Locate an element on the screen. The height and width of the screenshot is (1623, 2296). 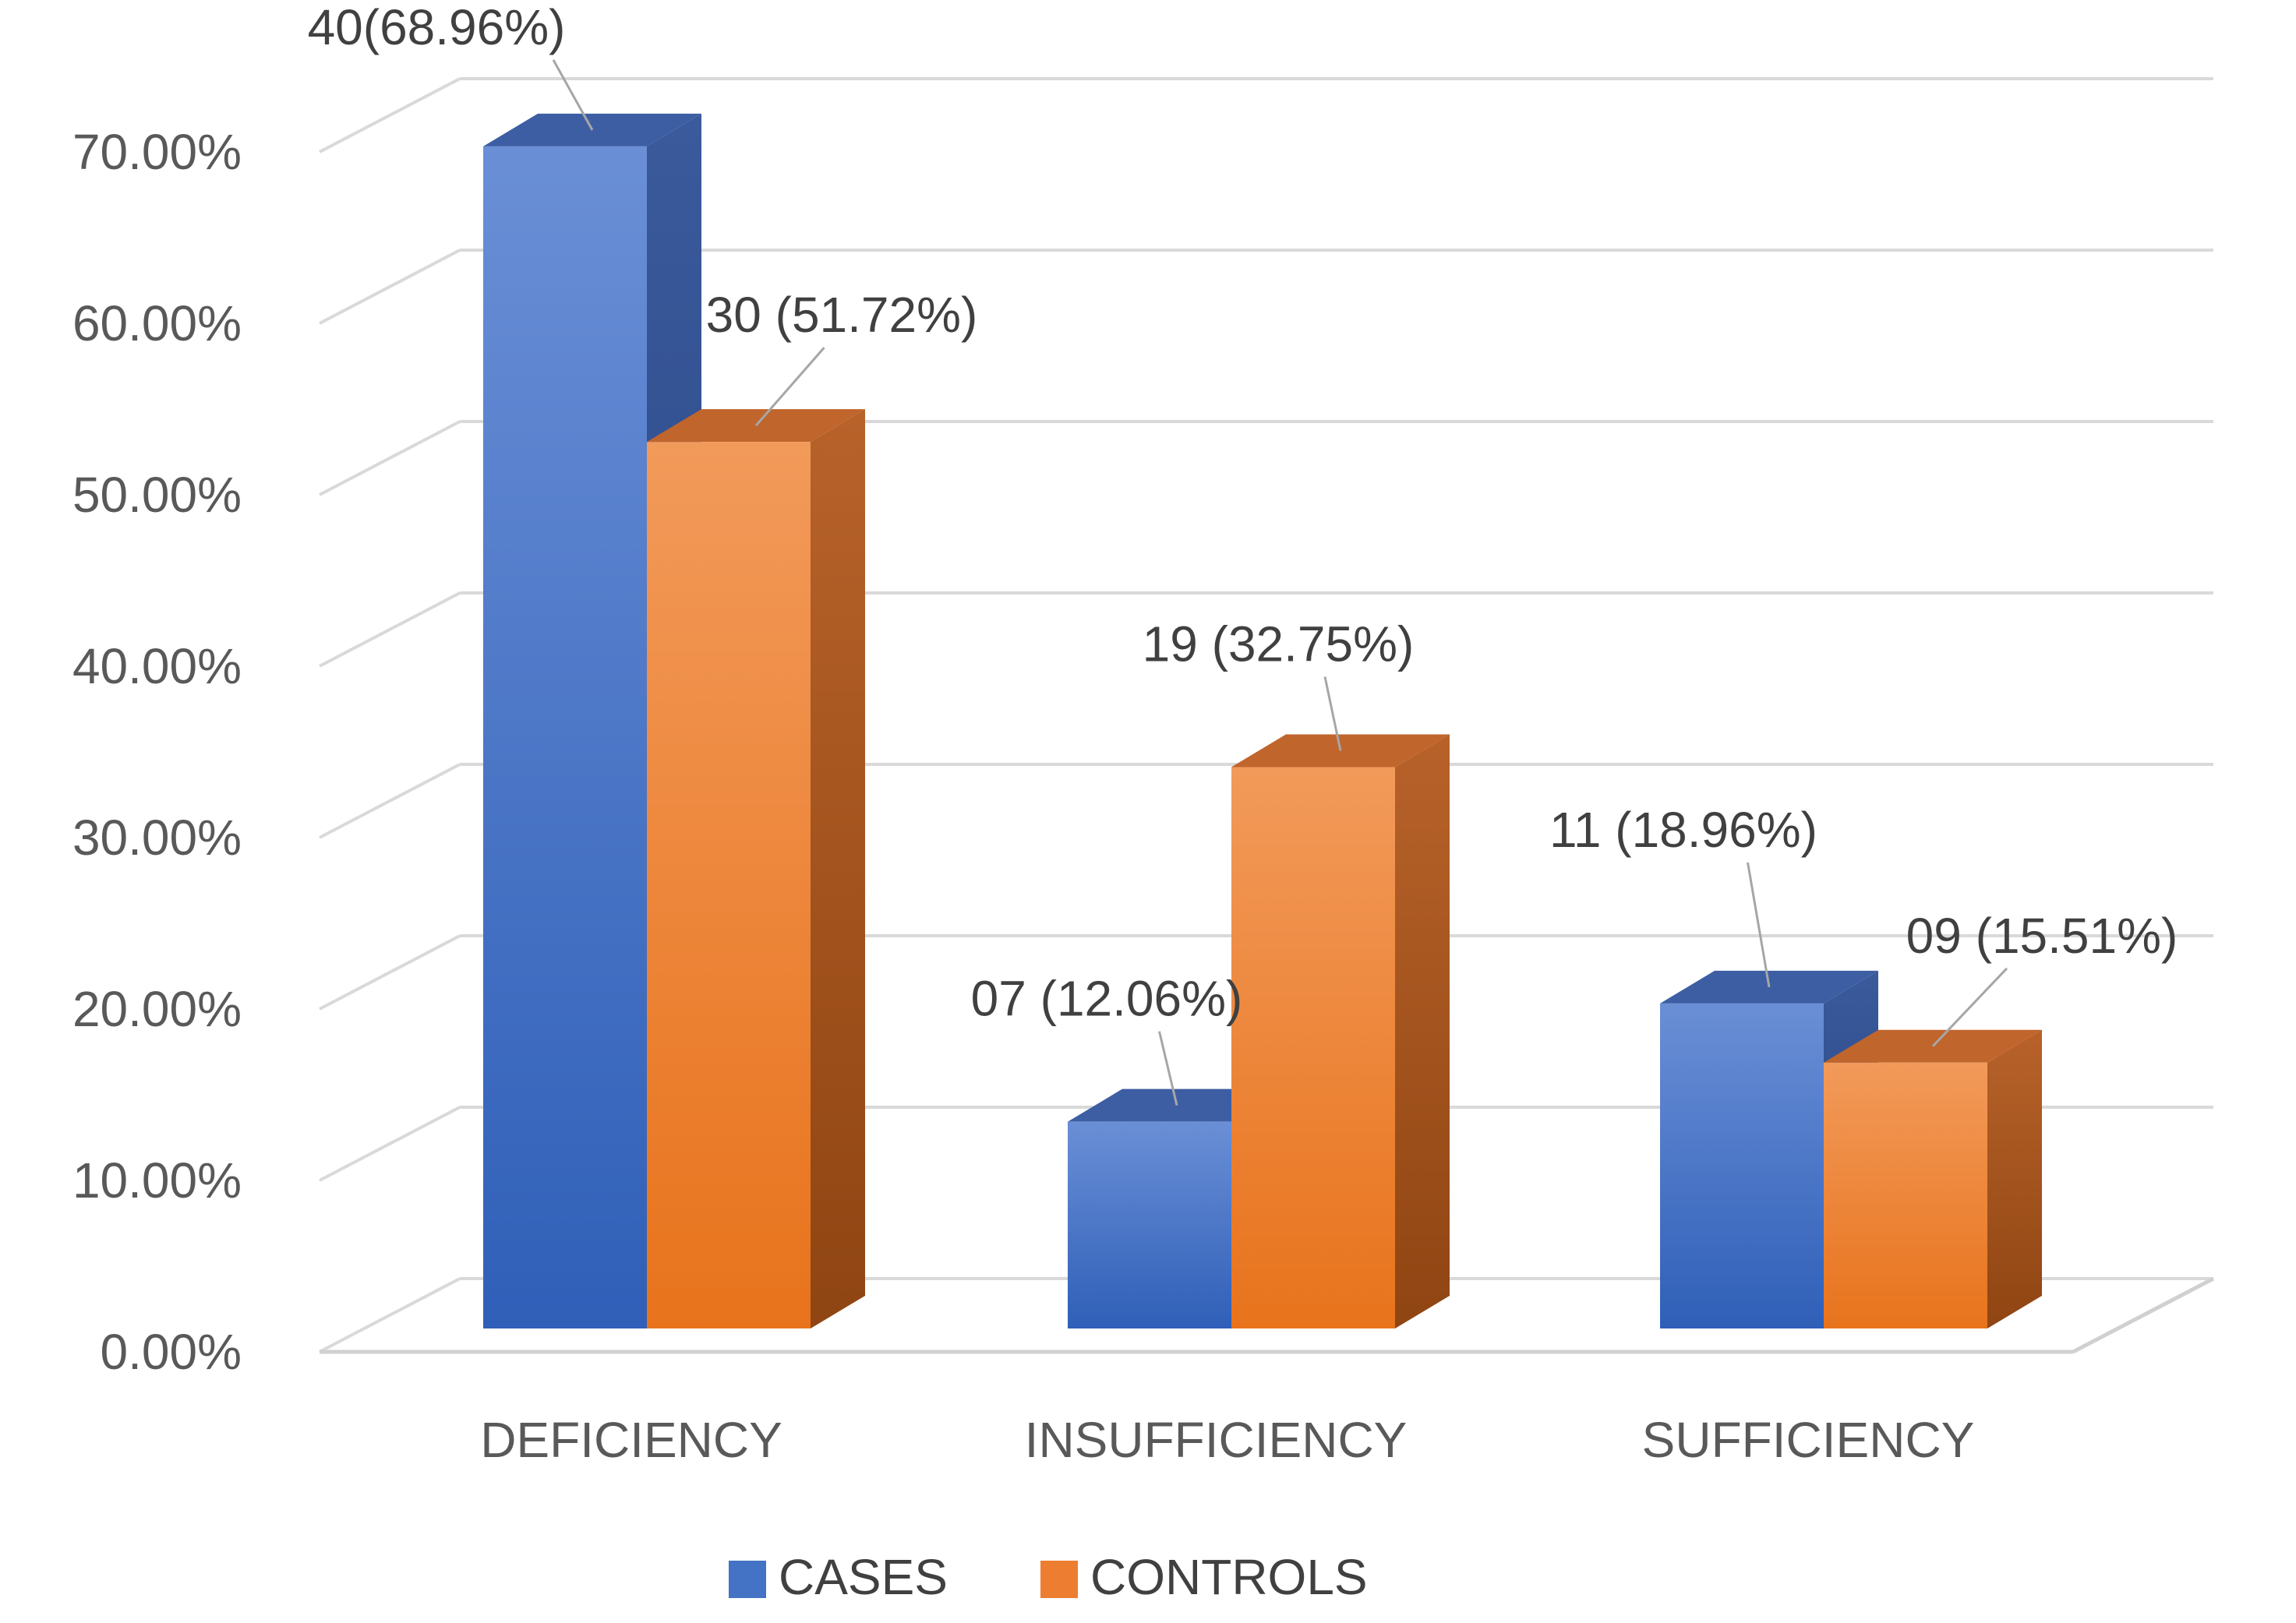
legend-item-cases: CASES is located at coordinates (838, 1577).